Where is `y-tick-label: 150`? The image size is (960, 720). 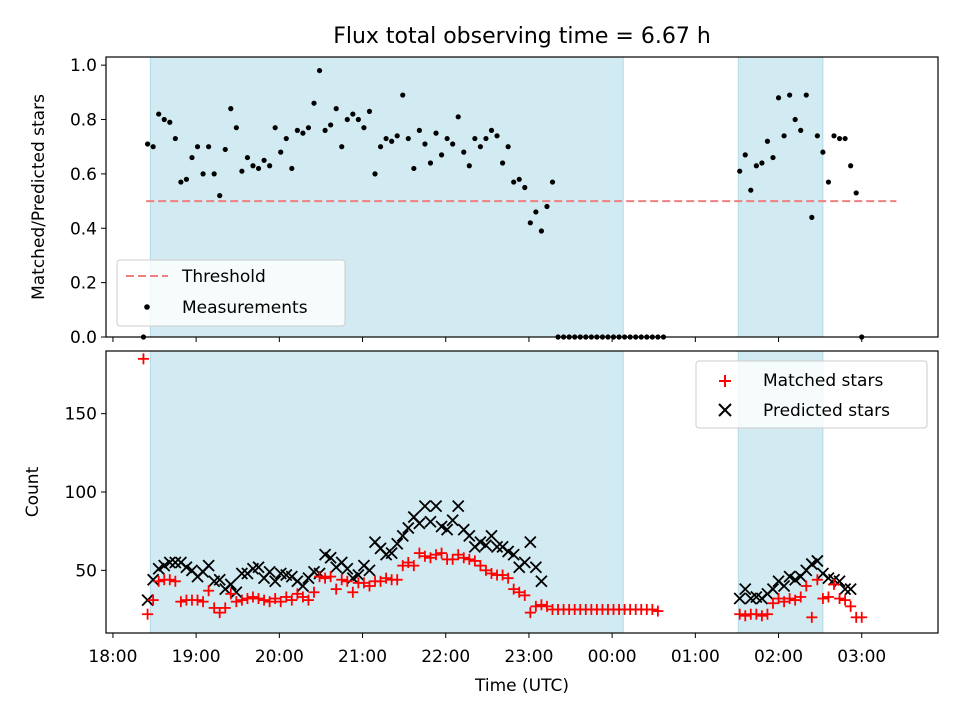 y-tick-label: 150 is located at coordinates (81, 415).